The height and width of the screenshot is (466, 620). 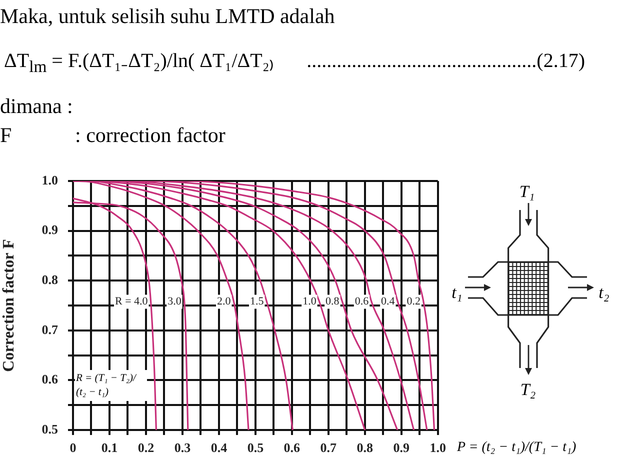 What do you see at coordinates (401, 448) in the screenshot?
I see `x-tick-label: 0.9` at bounding box center [401, 448].